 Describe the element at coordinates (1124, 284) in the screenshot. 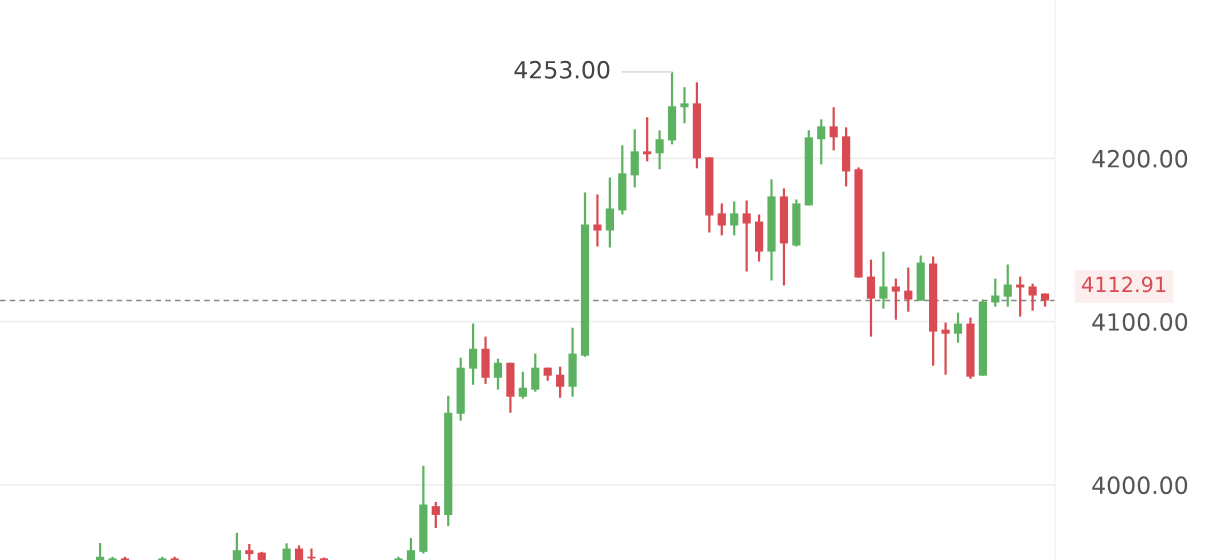

I see `ref-line-label: 4112.91` at that location.